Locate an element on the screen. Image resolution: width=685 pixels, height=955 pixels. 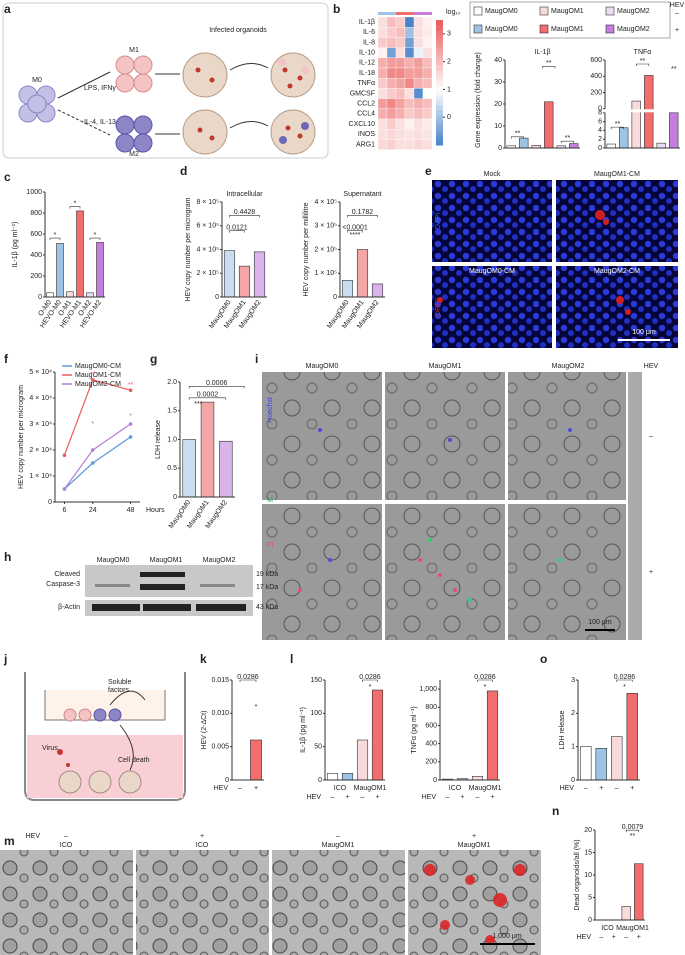
legend-box is located at coordinates (570, 20).